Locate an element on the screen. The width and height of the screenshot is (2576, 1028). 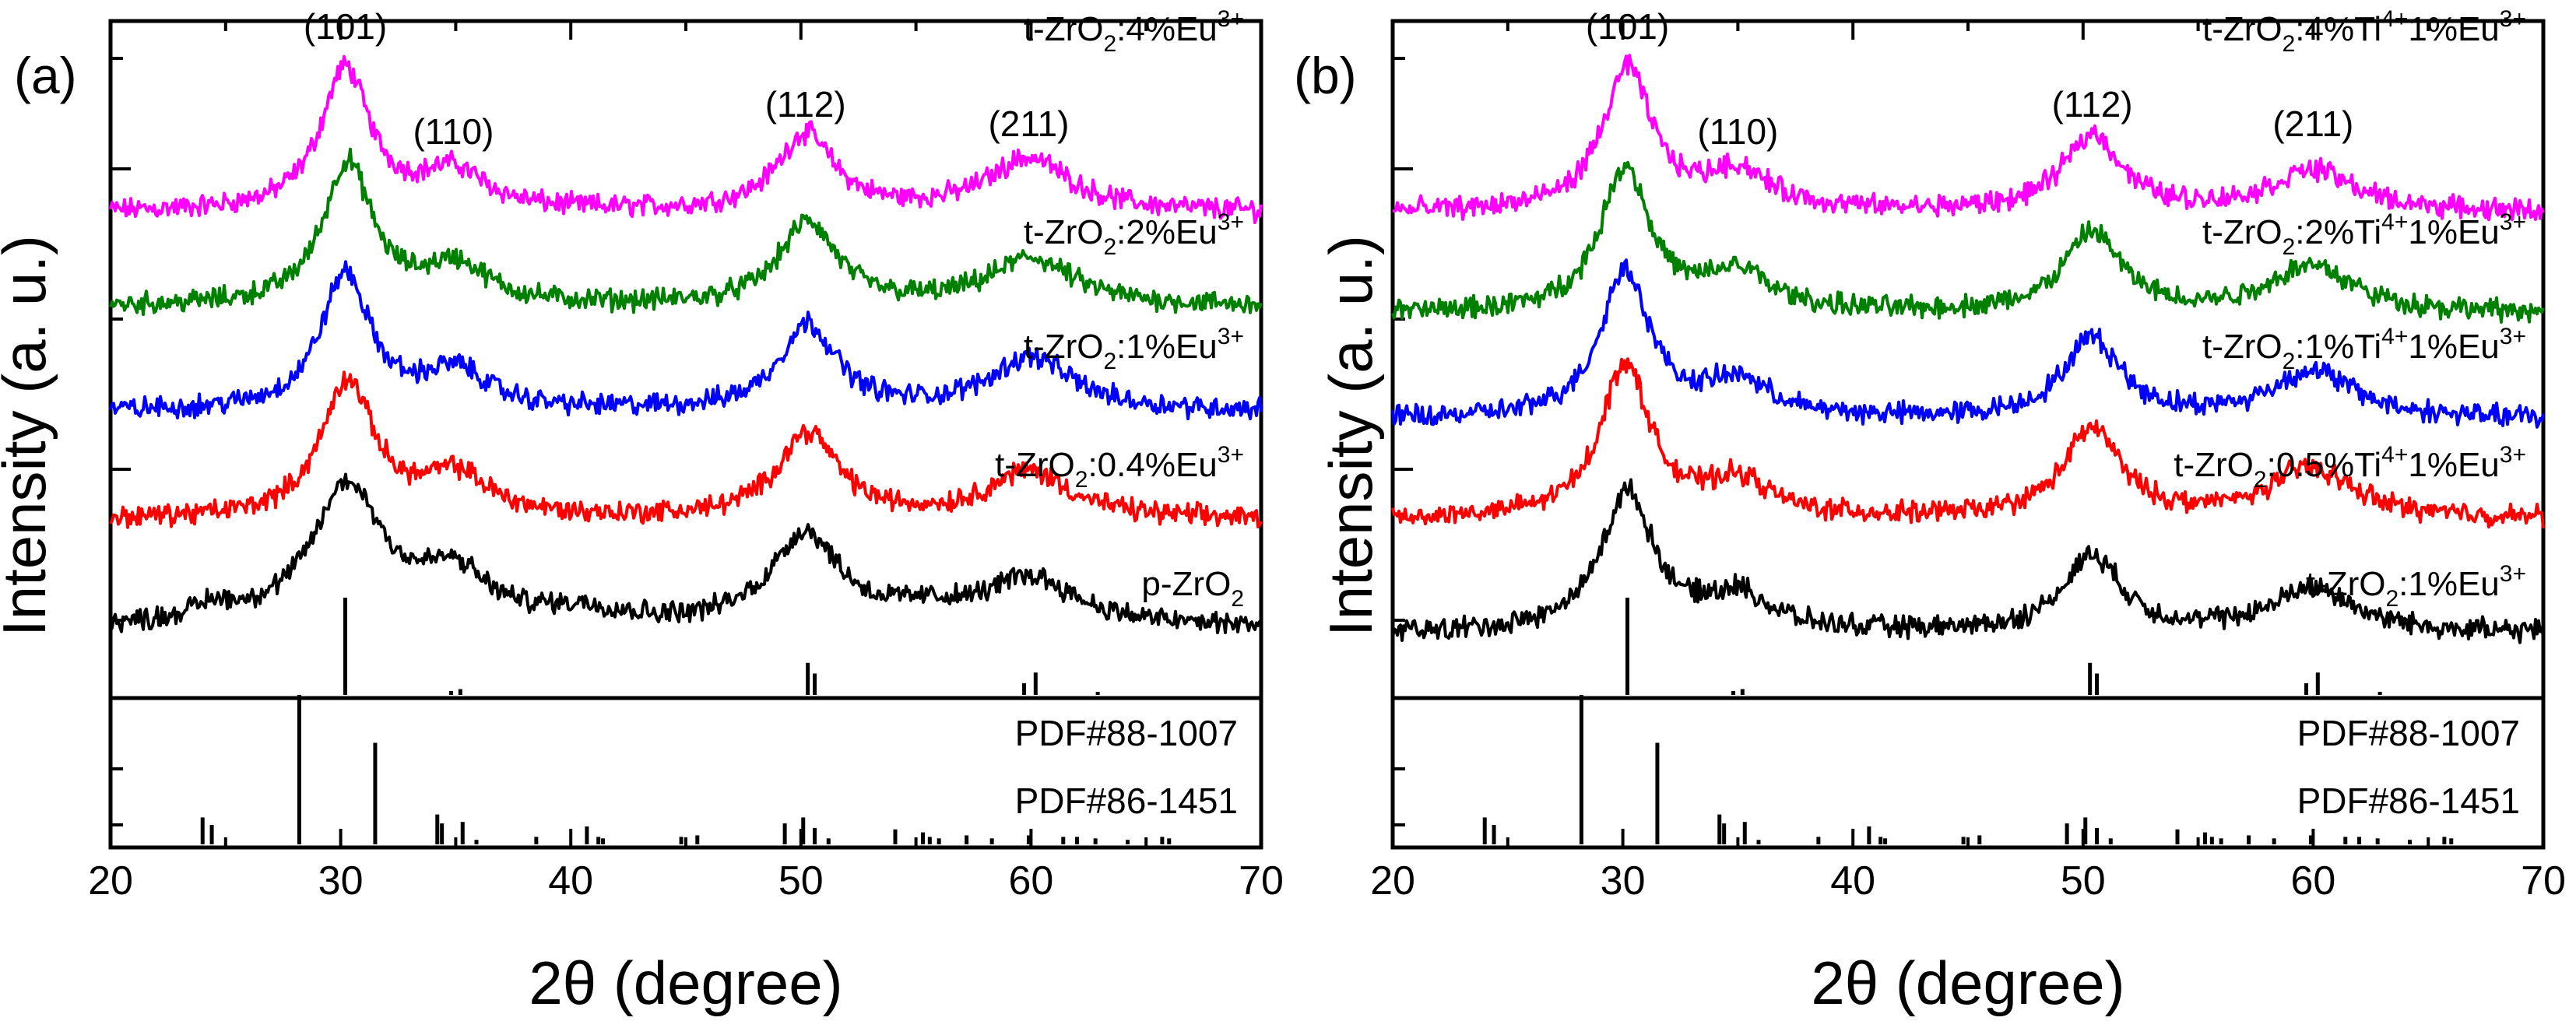
series-label: p-ZrO2 is located at coordinates (1193, 589).